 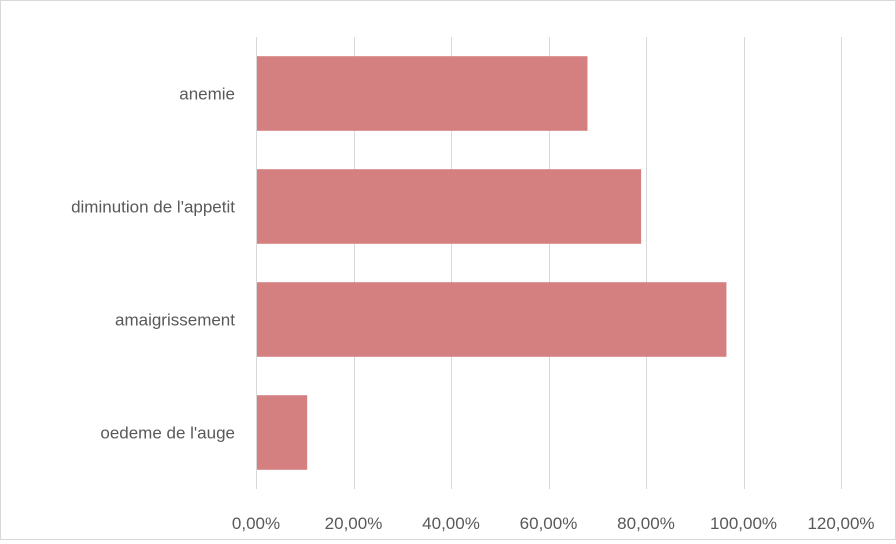 I want to click on x-tick-label: 80,00%, so click(x=646, y=523).